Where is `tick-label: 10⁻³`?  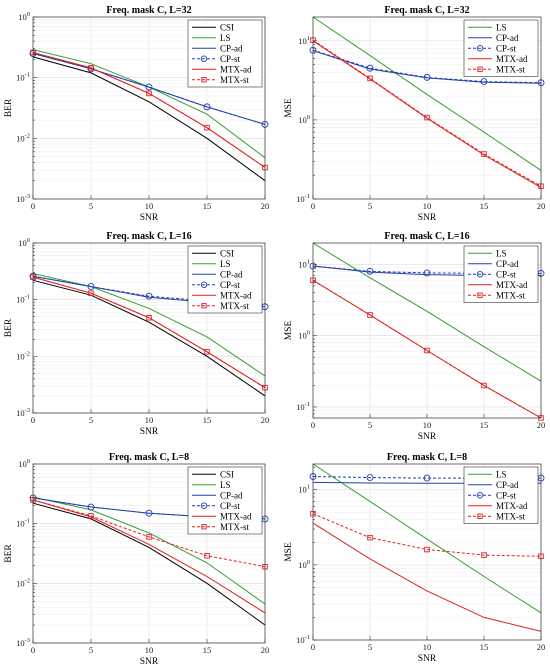
tick-label: 10⁻³ is located at coordinates (23, 412).